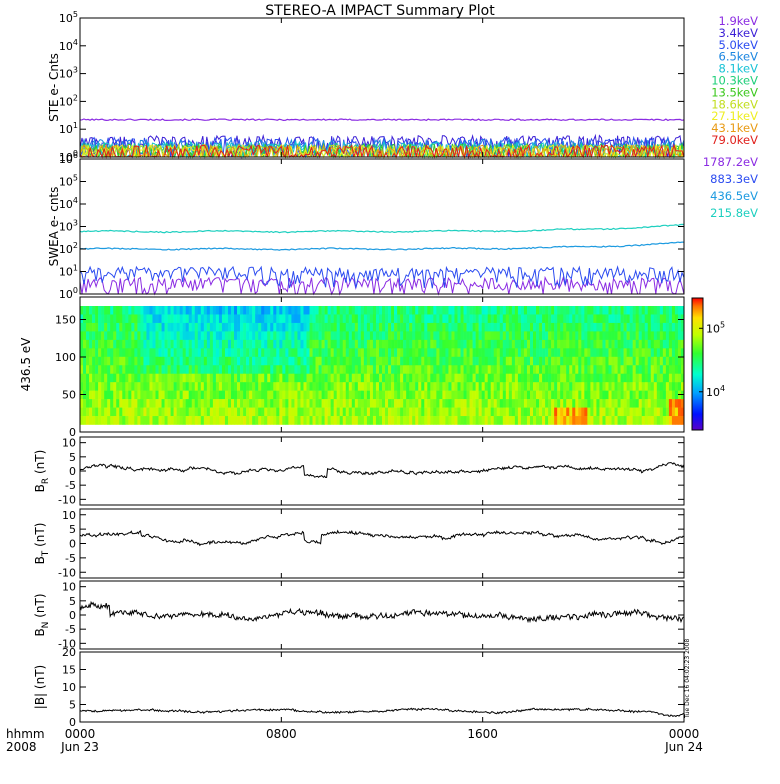  What do you see at coordinates (734, 81) in the screenshot?
I see `ste-legend-entry-5: 10.3keV` at bounding box center [734, 81].